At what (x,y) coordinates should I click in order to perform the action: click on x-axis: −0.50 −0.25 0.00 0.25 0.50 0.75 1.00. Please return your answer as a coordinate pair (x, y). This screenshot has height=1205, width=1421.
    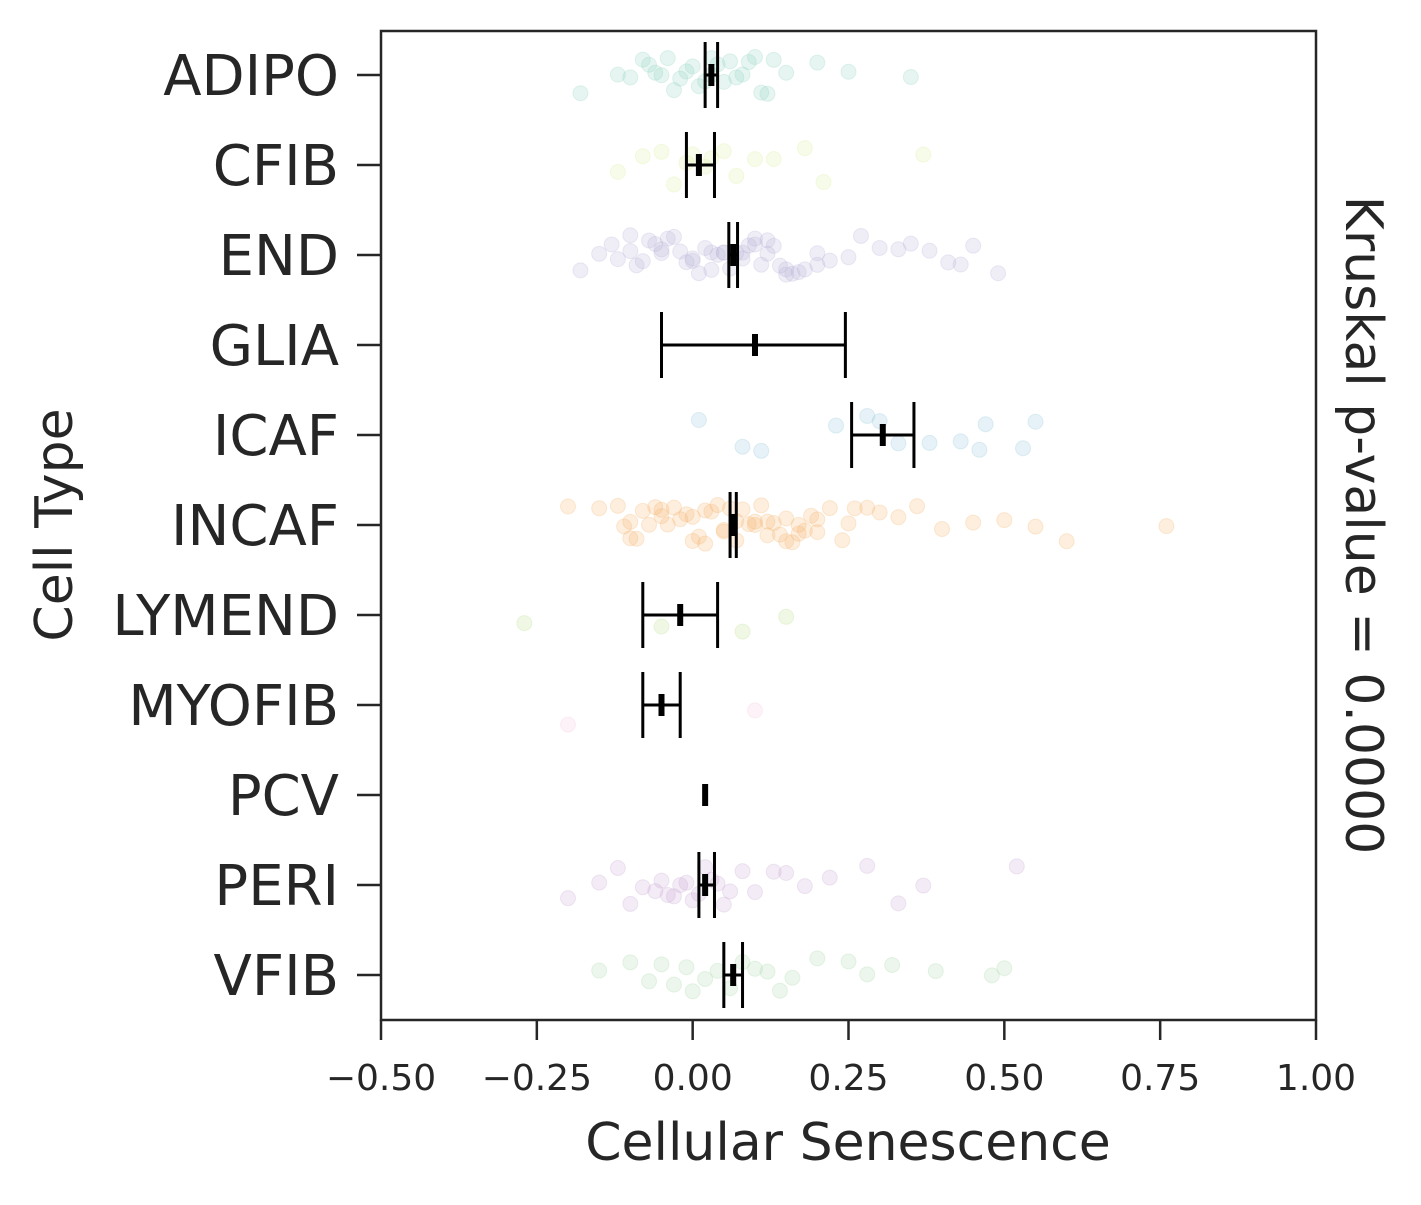
    Looking at the image, I should click on (841, 1059).